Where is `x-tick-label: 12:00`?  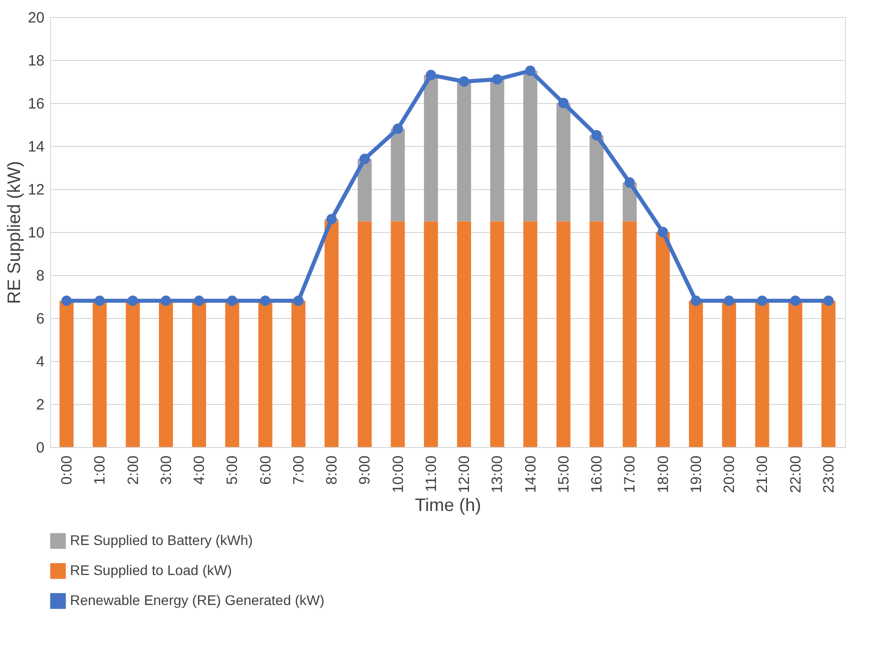
x-tick-label: 12:00 is located at coordinates (465, 475).